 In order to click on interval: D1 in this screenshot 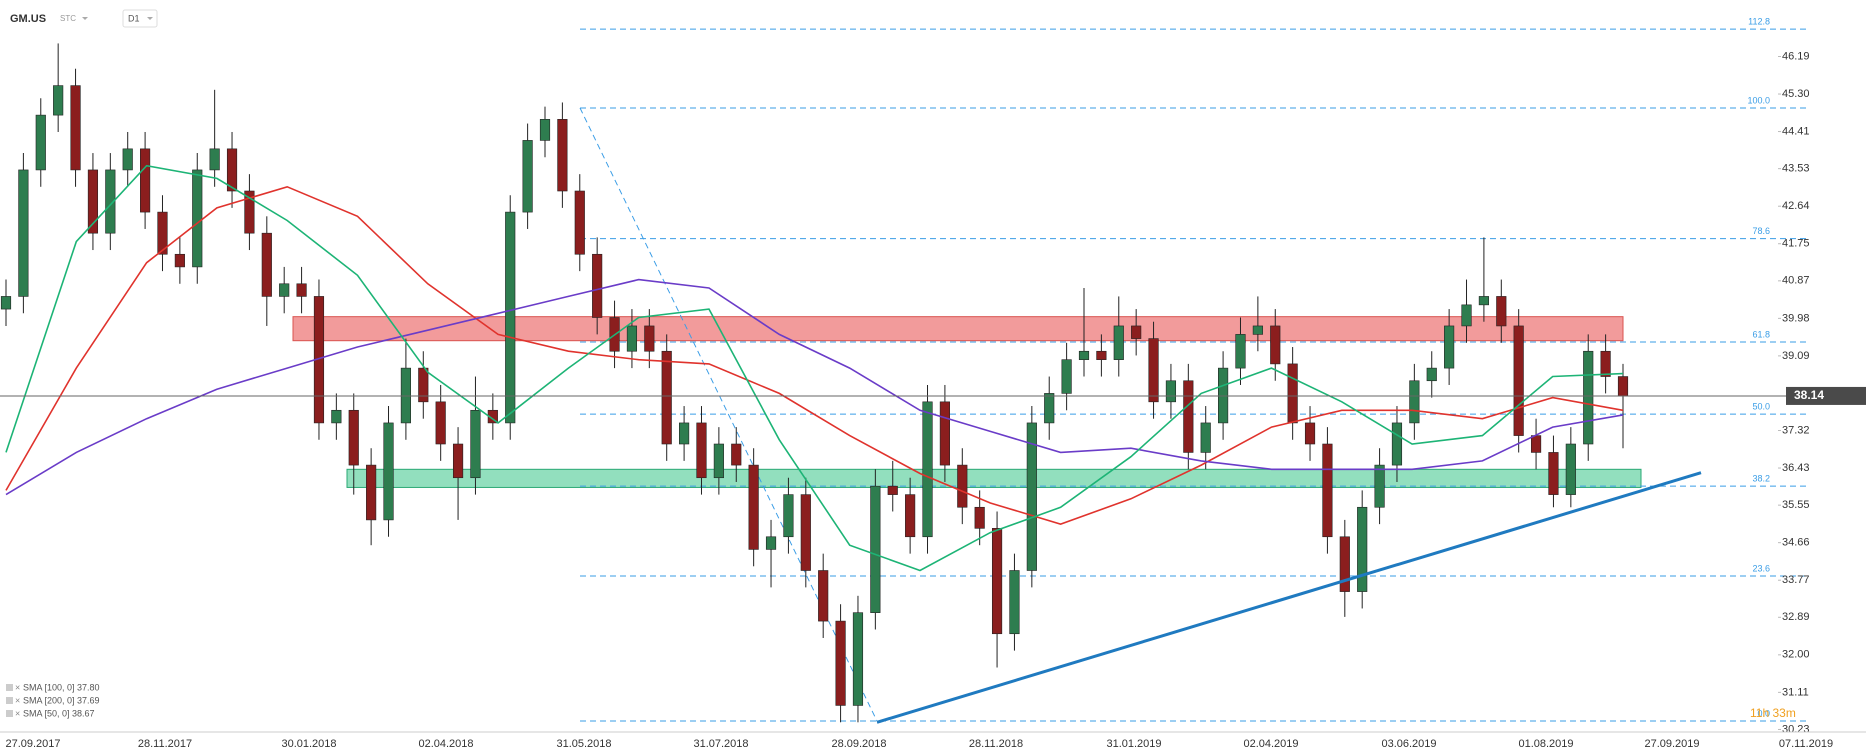, I will do `click(134, 18)`.